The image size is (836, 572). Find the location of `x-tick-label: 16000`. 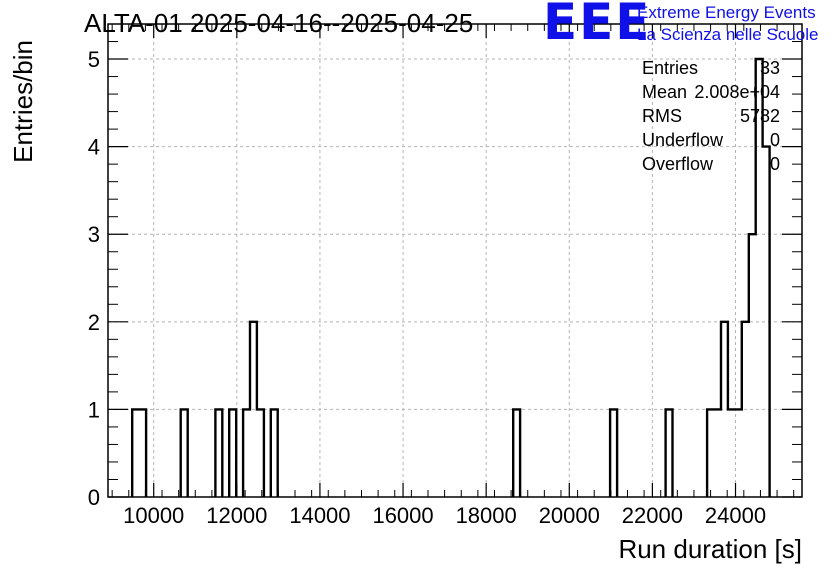

x-tick-label: 16000 is located at coordinates (402, 515).